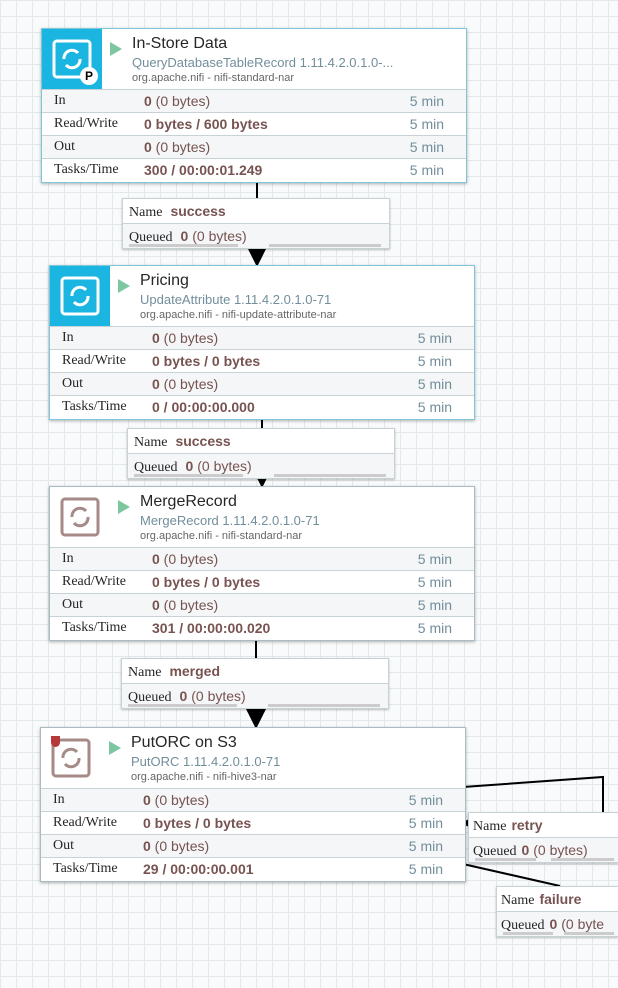 This screenshot has height=988, width=618. Describe the element at coordinates (582, 859) in the screenshot. I see `queue-size-progress-bar` at that location.